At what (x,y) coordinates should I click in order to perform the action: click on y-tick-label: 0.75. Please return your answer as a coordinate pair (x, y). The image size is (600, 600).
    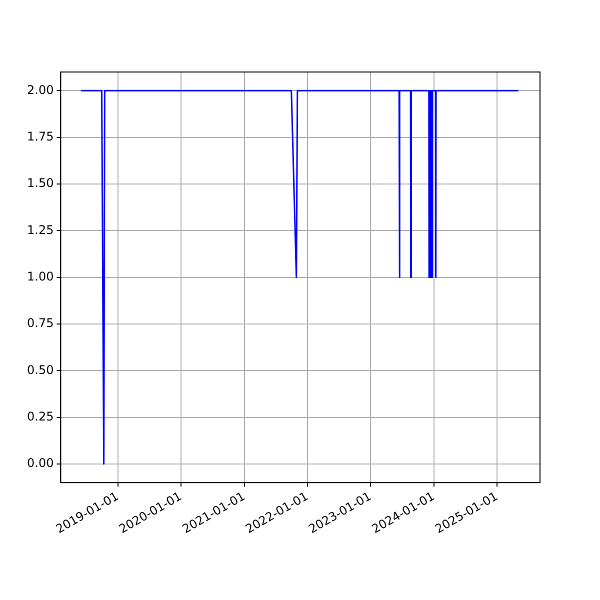
    Looking at the image, I should click on (40, 323).